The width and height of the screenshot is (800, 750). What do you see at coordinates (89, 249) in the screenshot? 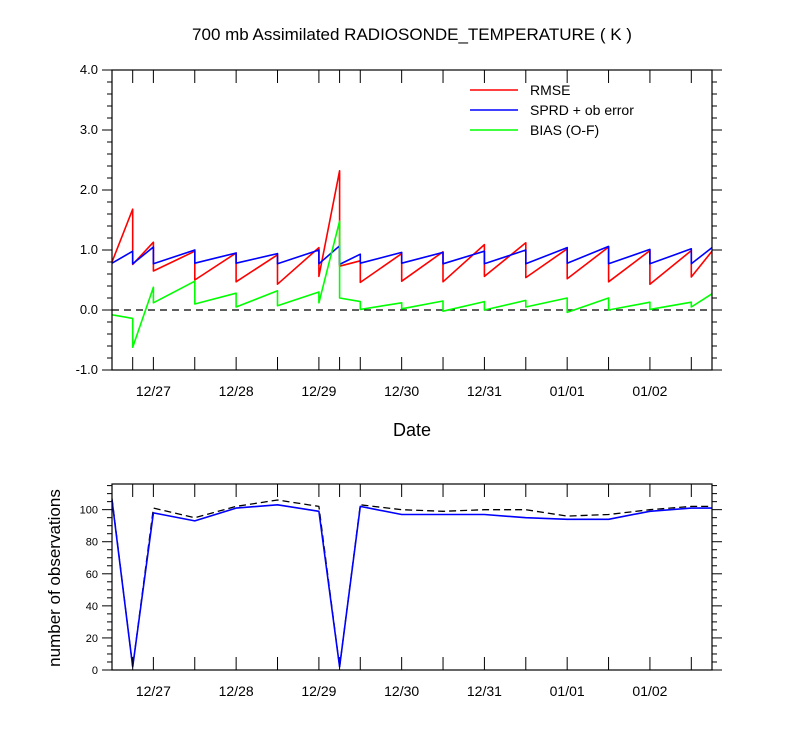
I see `y-tick-label: 1.0` at bounding box center [89, 249].